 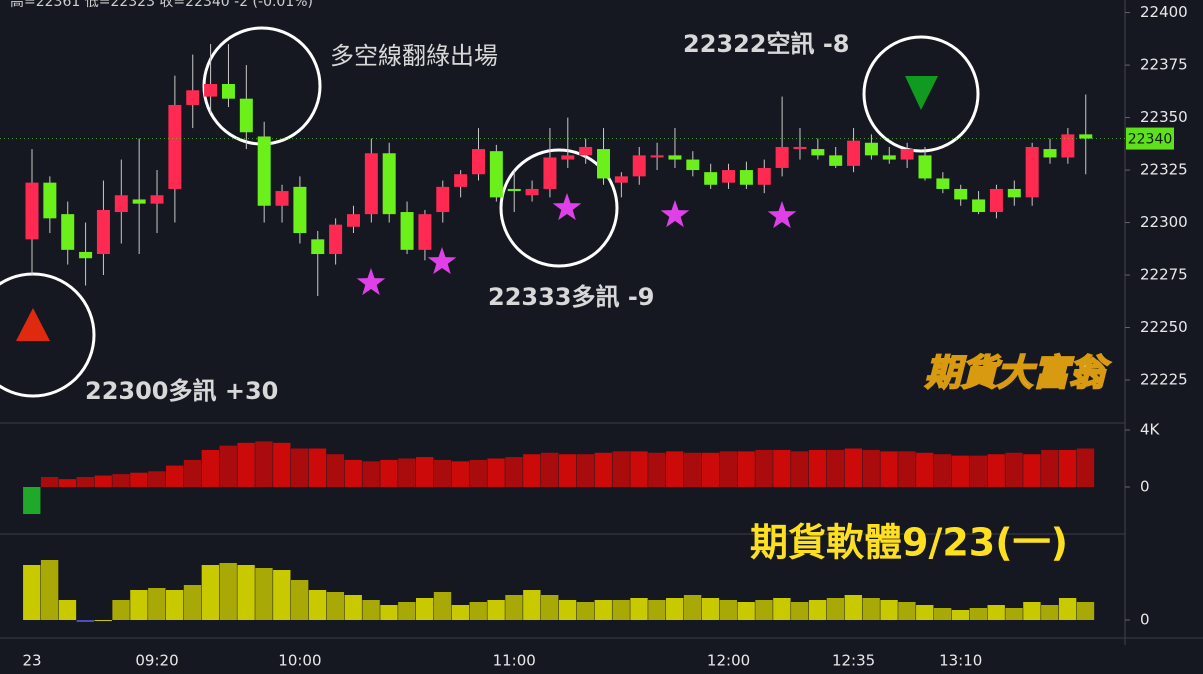 I want to click on x-tick-label: 12:35, so click(x=853, y=661).